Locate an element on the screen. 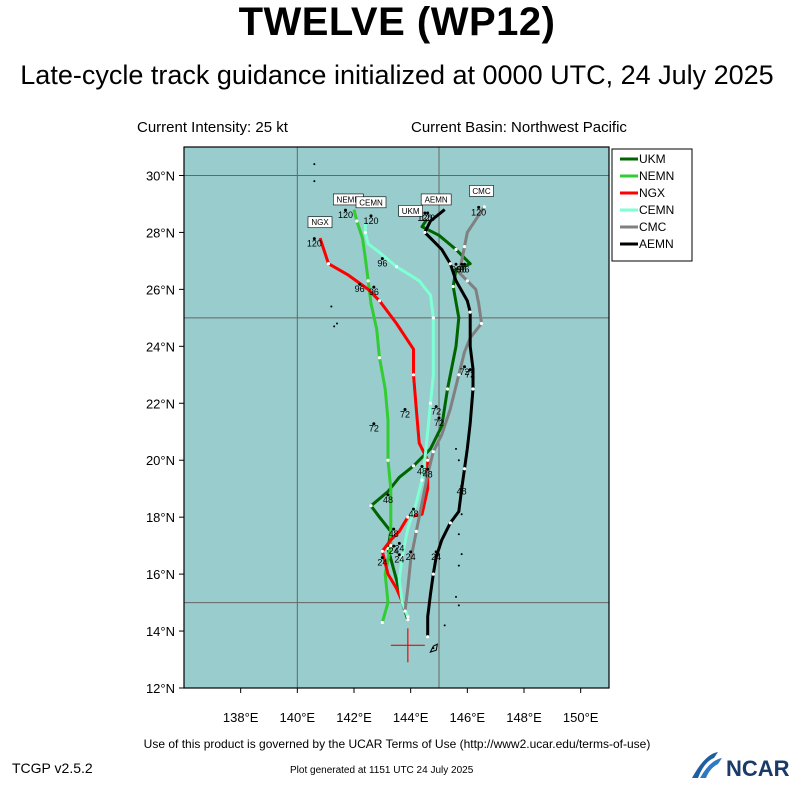 The width and height of the screenshot is (794, 785). legend-label-cemn: CEMN is located at coordinates (656, 210).